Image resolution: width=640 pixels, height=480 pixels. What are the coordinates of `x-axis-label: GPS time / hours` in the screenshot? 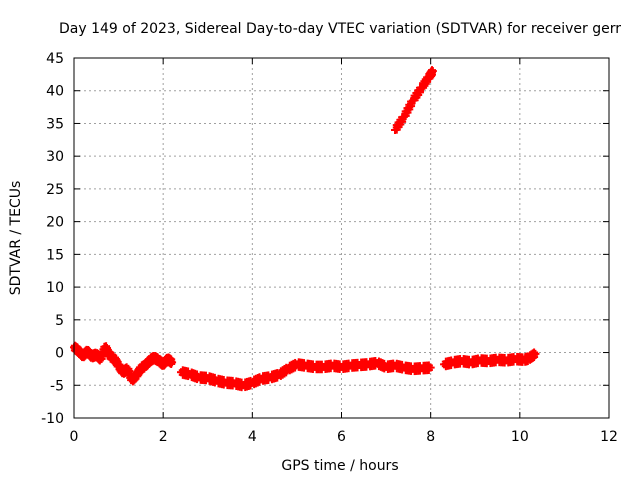 It's located at (339, 466).